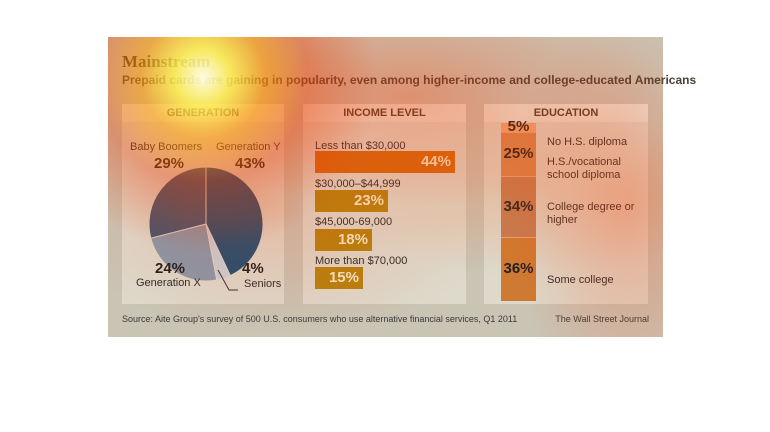  I want to click on pie-value-generation-x: 24%, so click(170, 268).